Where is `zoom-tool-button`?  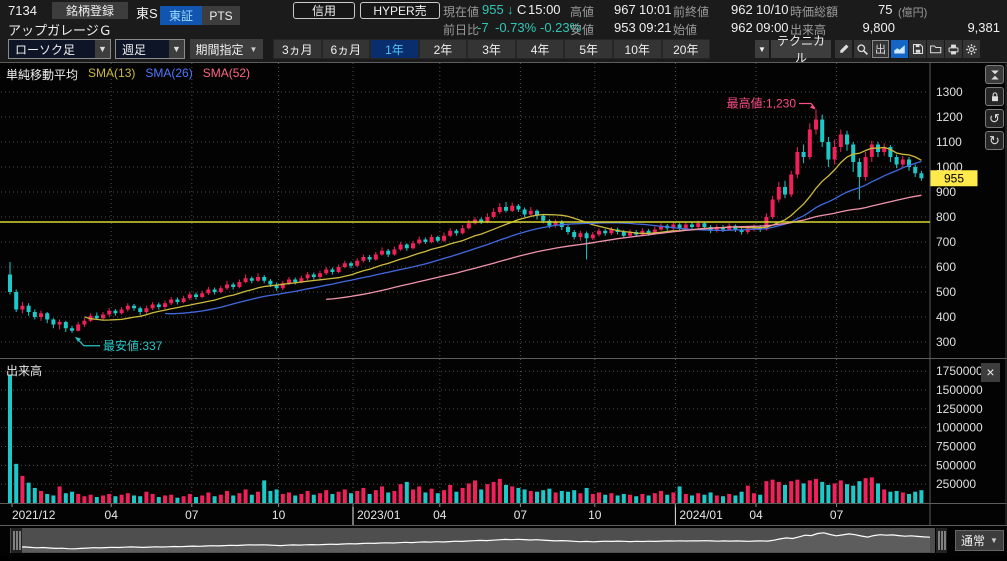
zoom-tool-button is located at coordinates (862, 49).